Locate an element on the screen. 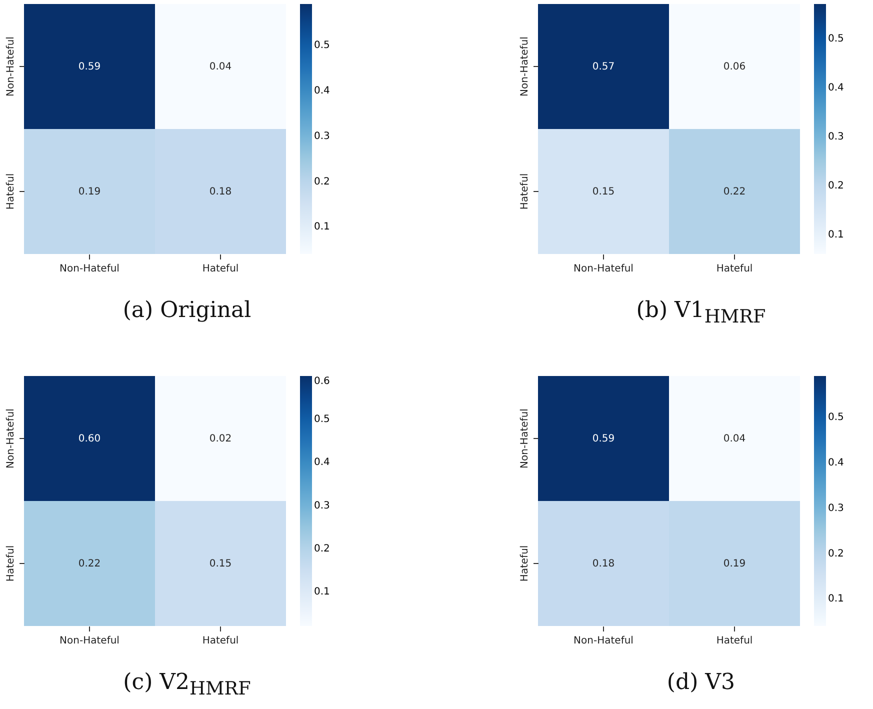  data-label: 0.06 is located at coordinates (734, 67).